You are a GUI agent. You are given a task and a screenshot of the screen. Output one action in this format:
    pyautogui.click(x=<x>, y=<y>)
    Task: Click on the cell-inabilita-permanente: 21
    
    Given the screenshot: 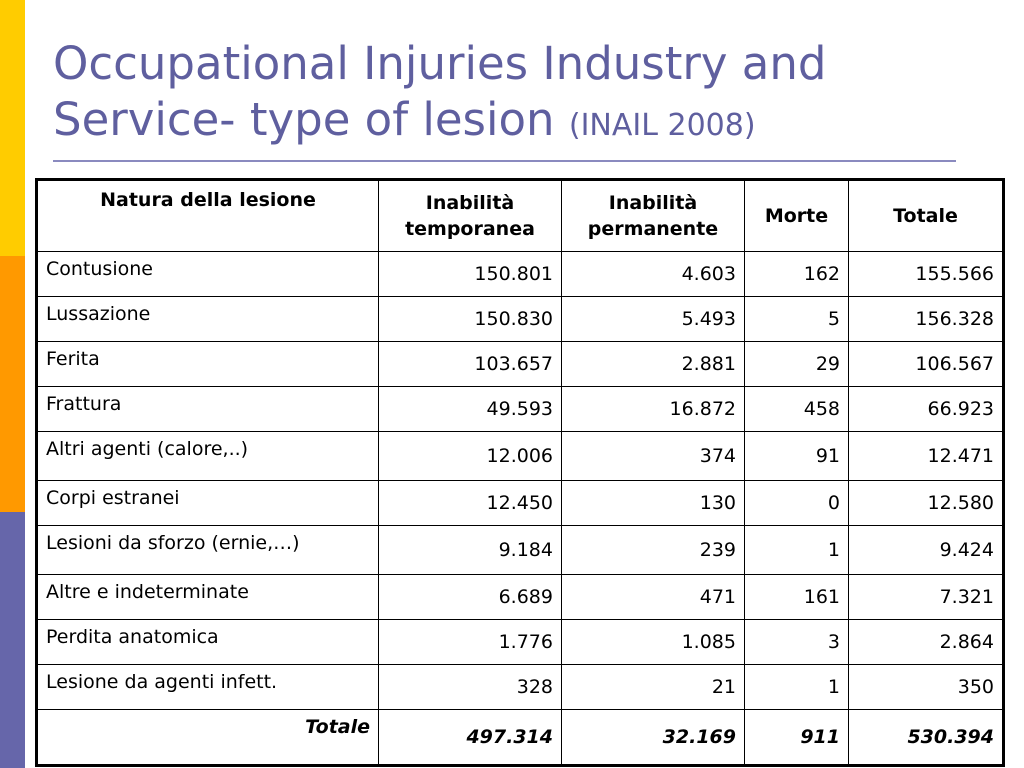 What is the action you would take?
    pyautogui.click(x=653, y=687)
    